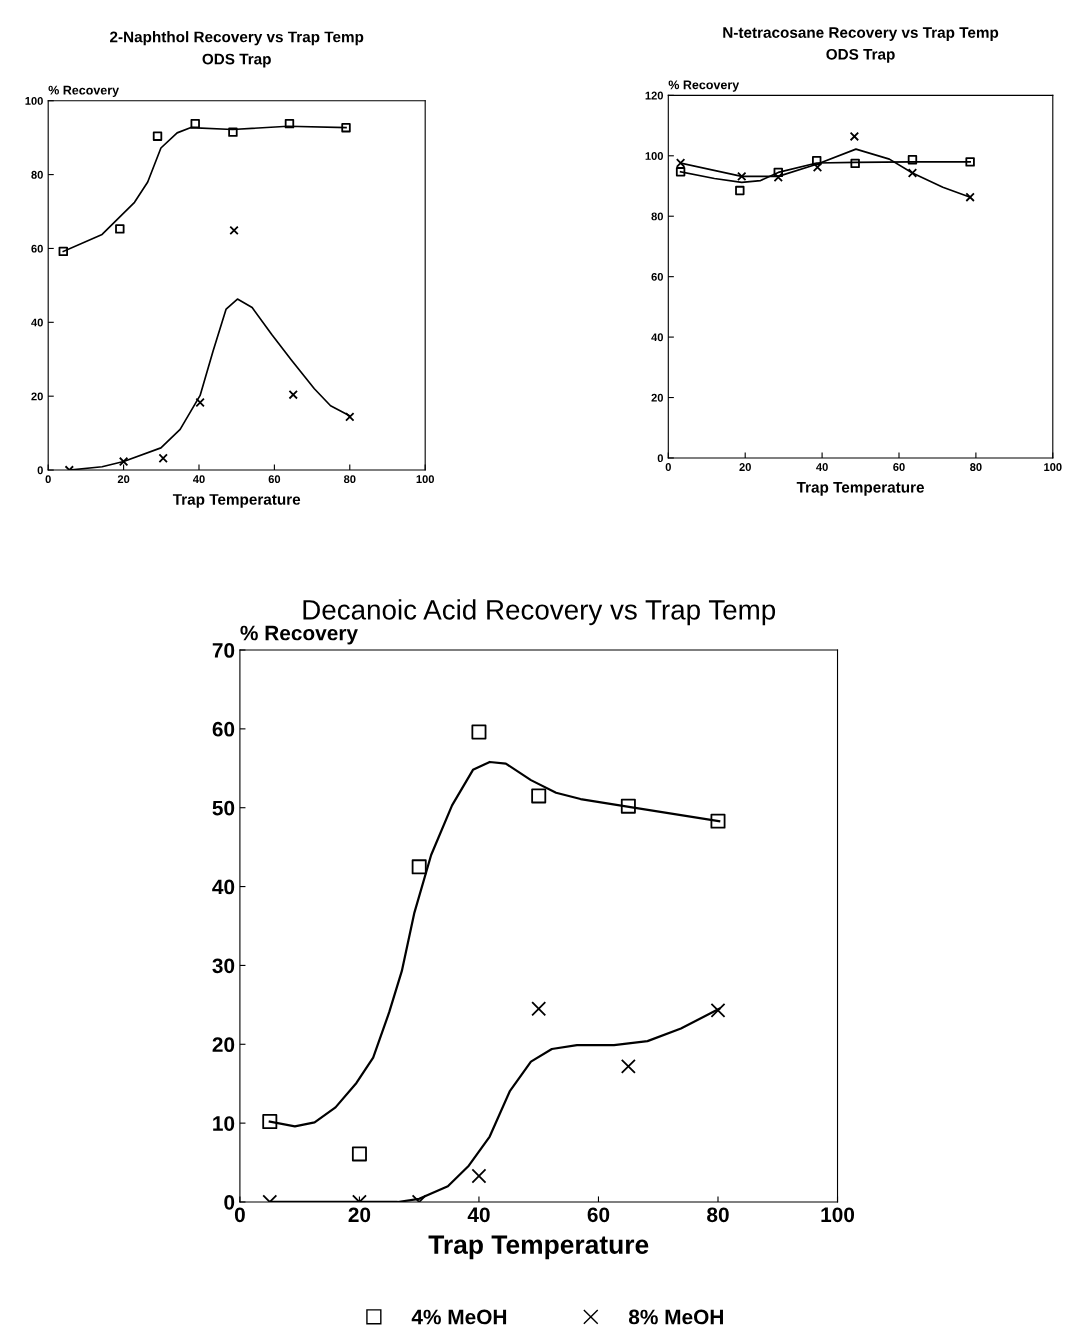  What do you see at coordinates (223, 650) in the screenshot?
I see `y-tick-label: 70` at bounding box center [223, 650].